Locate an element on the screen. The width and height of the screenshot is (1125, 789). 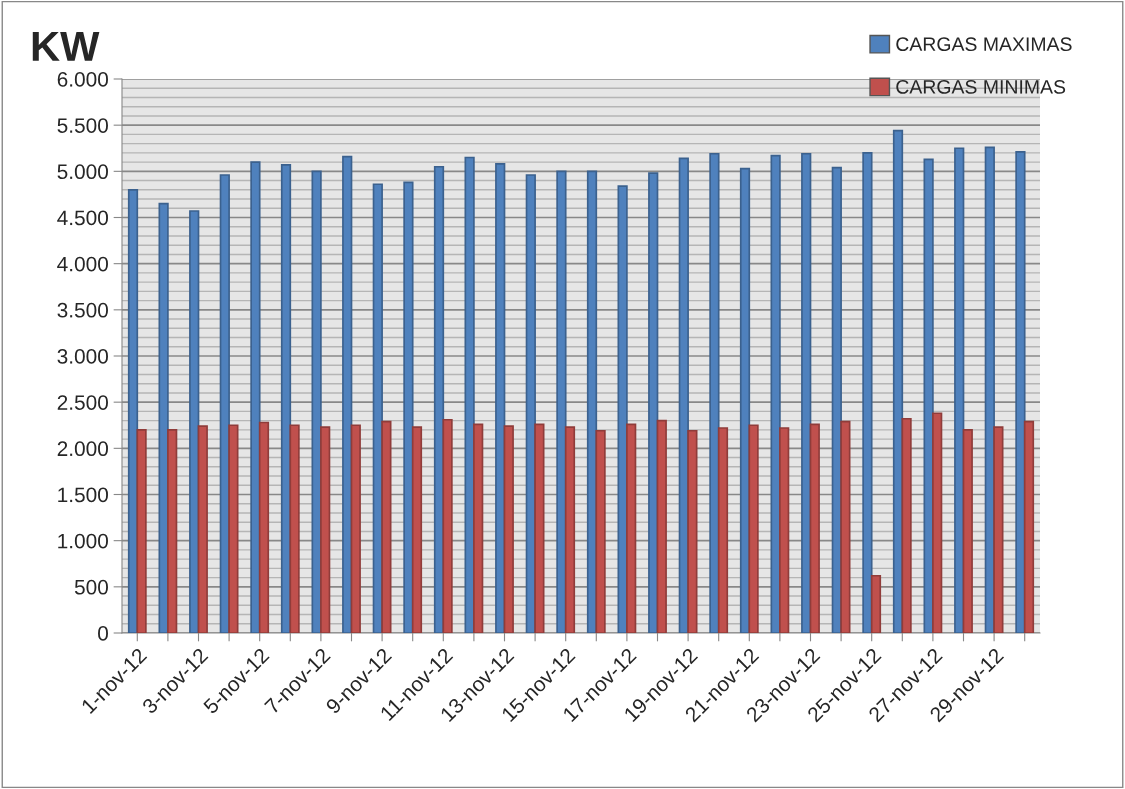
y-tick-label: 1.000 is located at coordinates (83, 541).